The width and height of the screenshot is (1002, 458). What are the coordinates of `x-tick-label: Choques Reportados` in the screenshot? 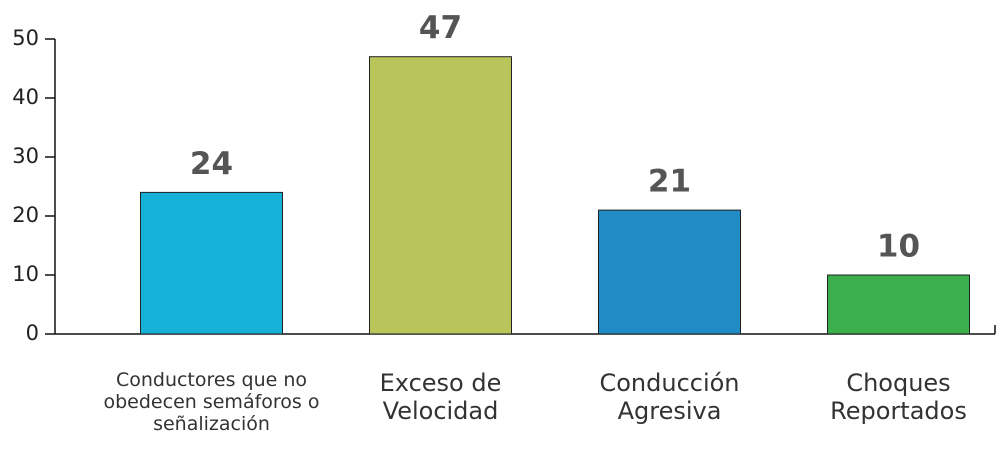 It's located at (898, 397).